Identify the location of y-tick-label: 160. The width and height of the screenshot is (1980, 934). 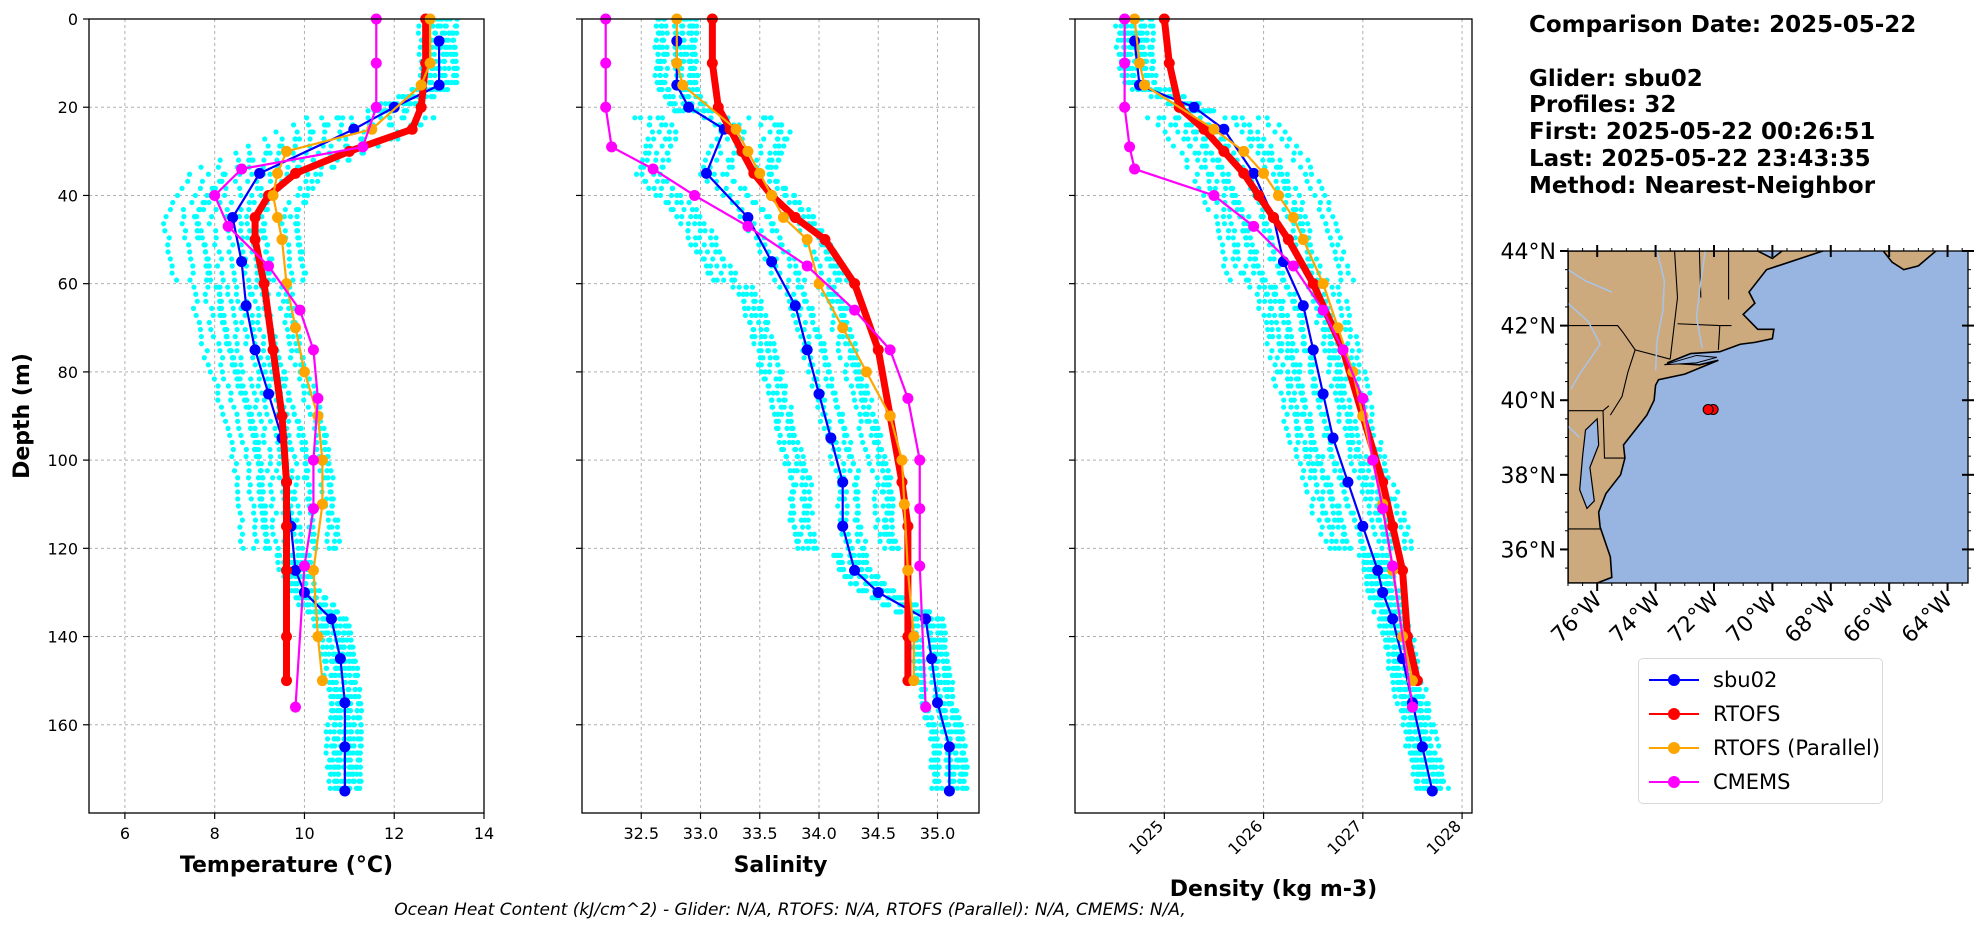
(62, 725).